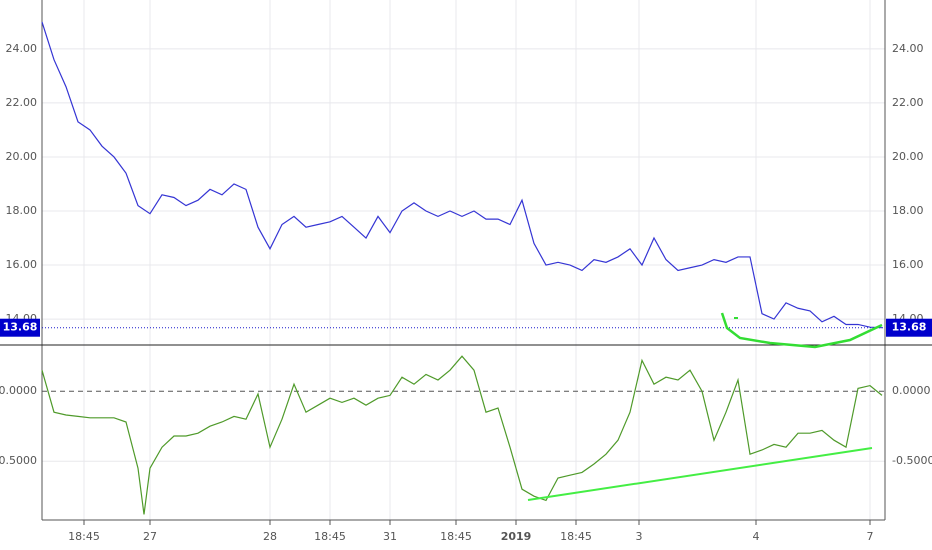 The image size is (932, 550). What do you see at coordinates (516, 536) in the screenshot?
I see `x-tick-label: 2019` at bounding box center [516, 536].